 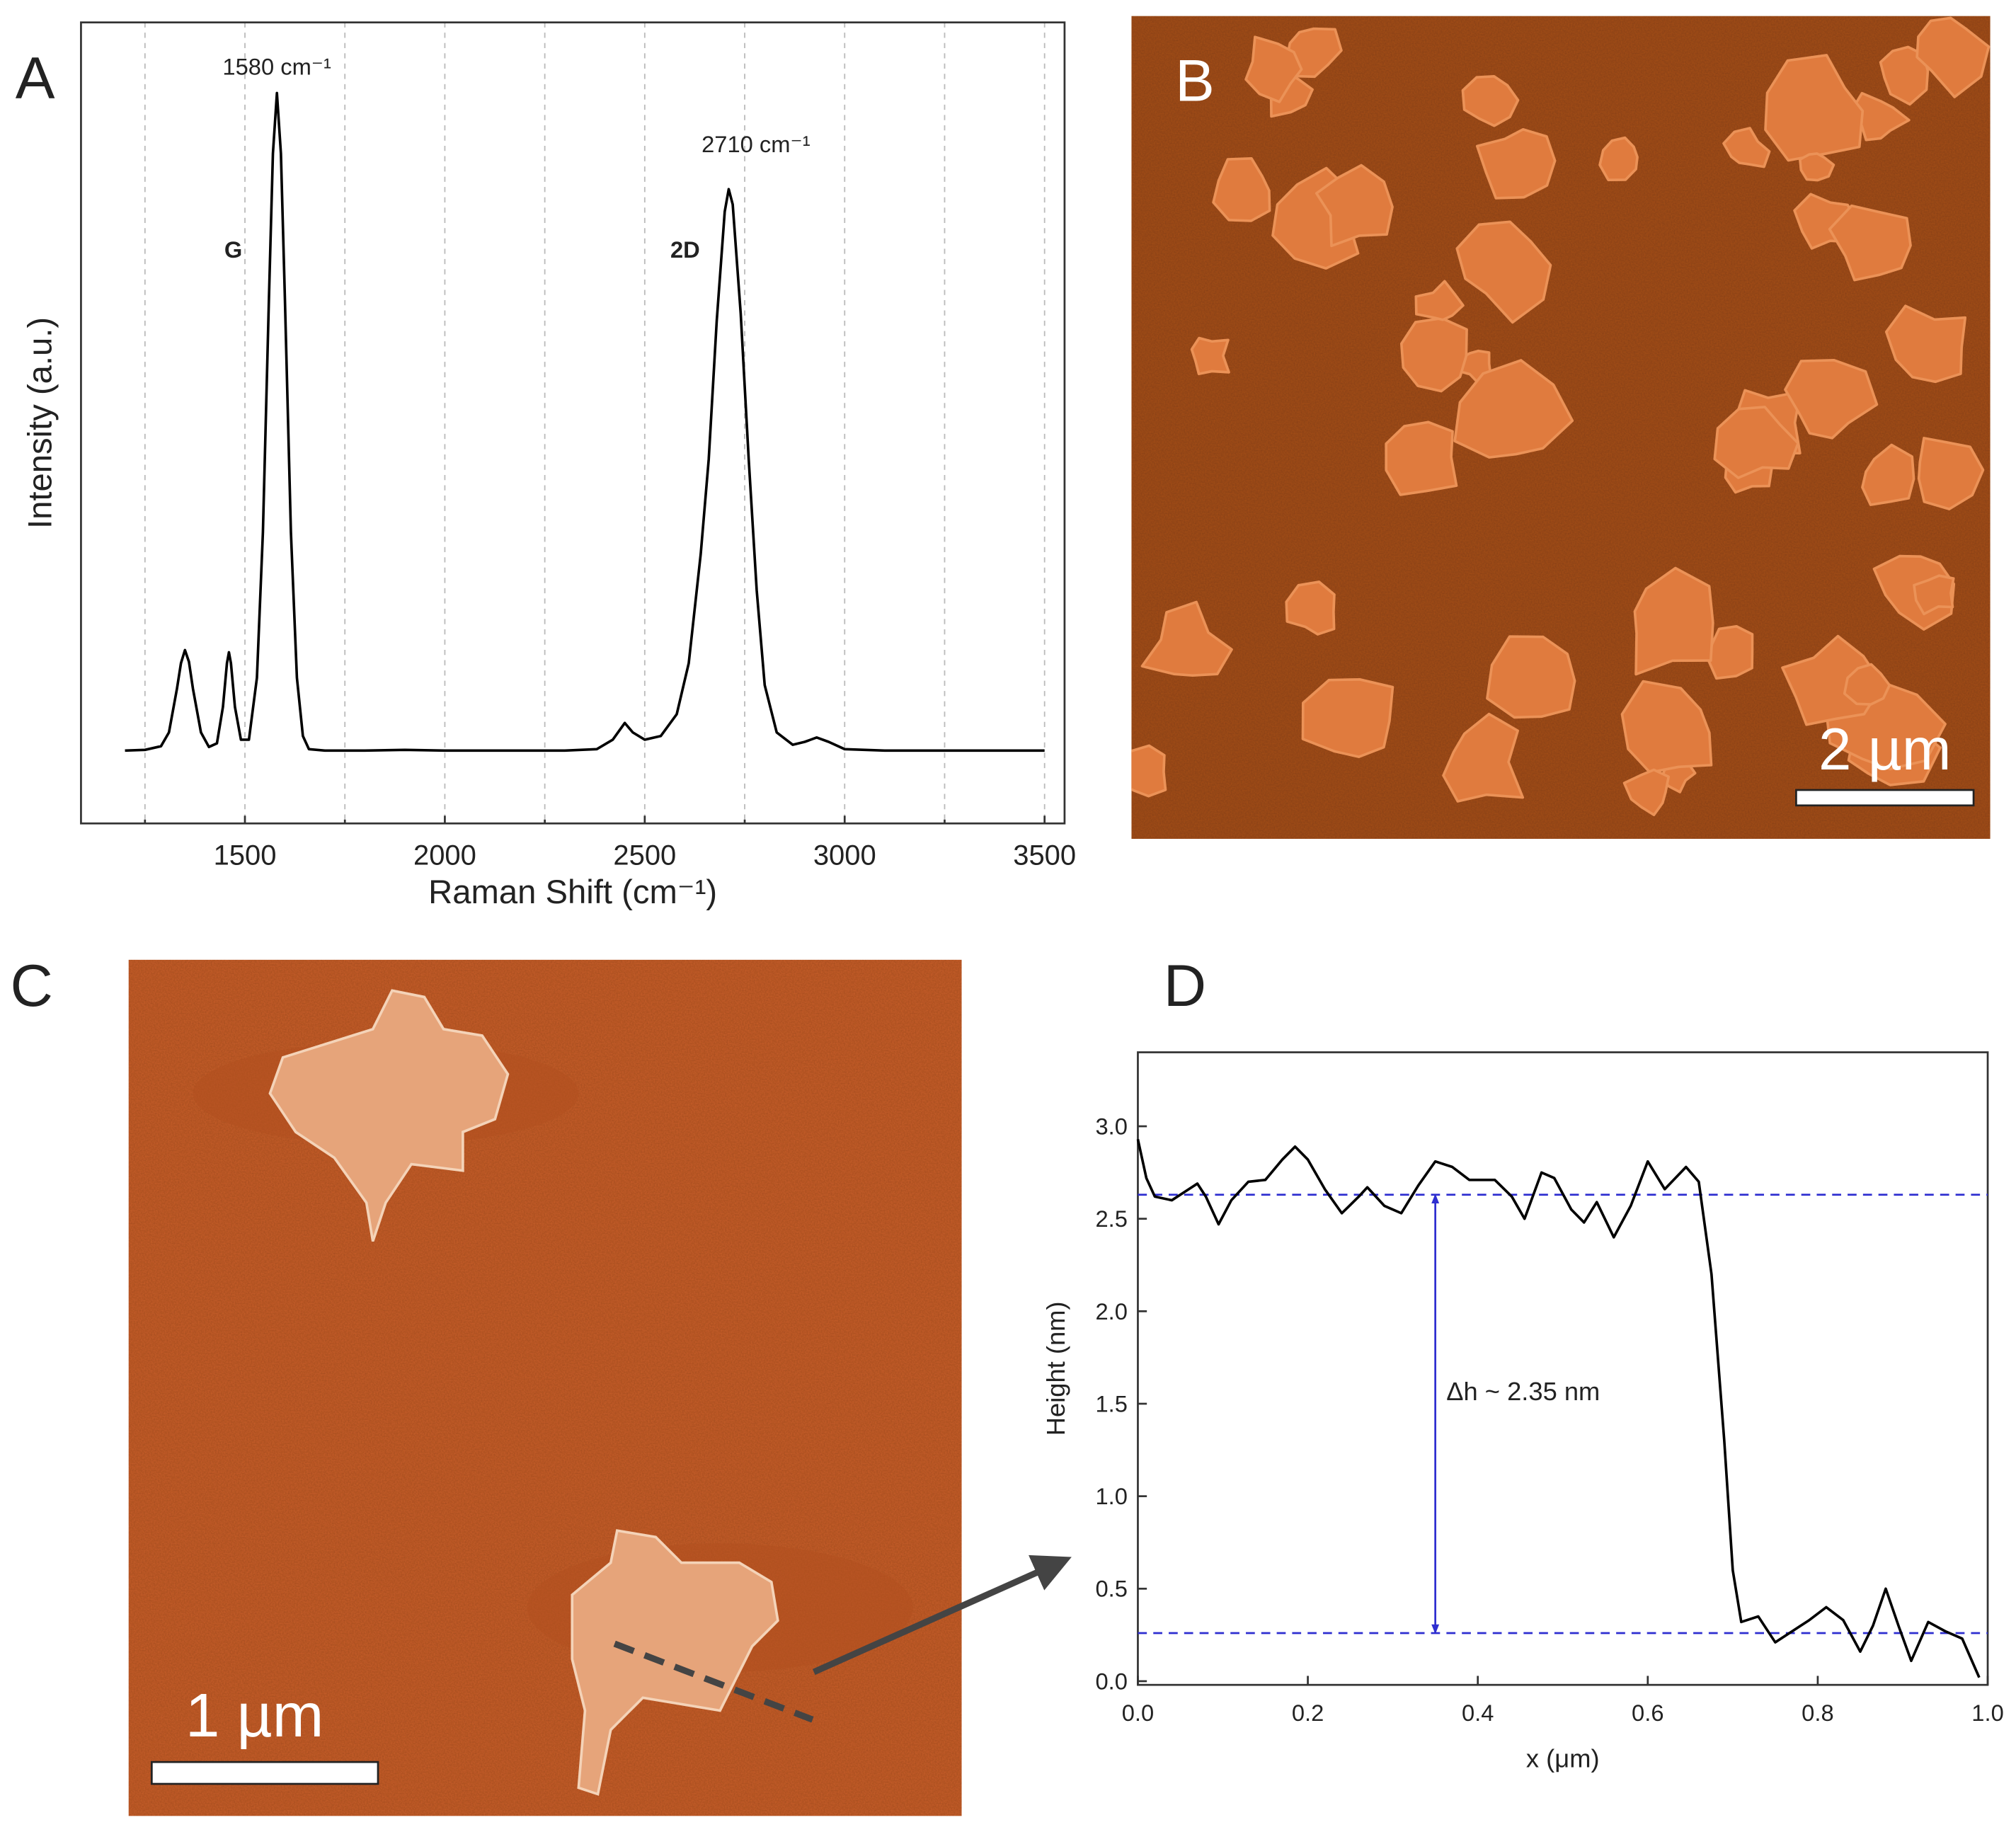 I want to click on data-line, so click(x=1558, y=1408).